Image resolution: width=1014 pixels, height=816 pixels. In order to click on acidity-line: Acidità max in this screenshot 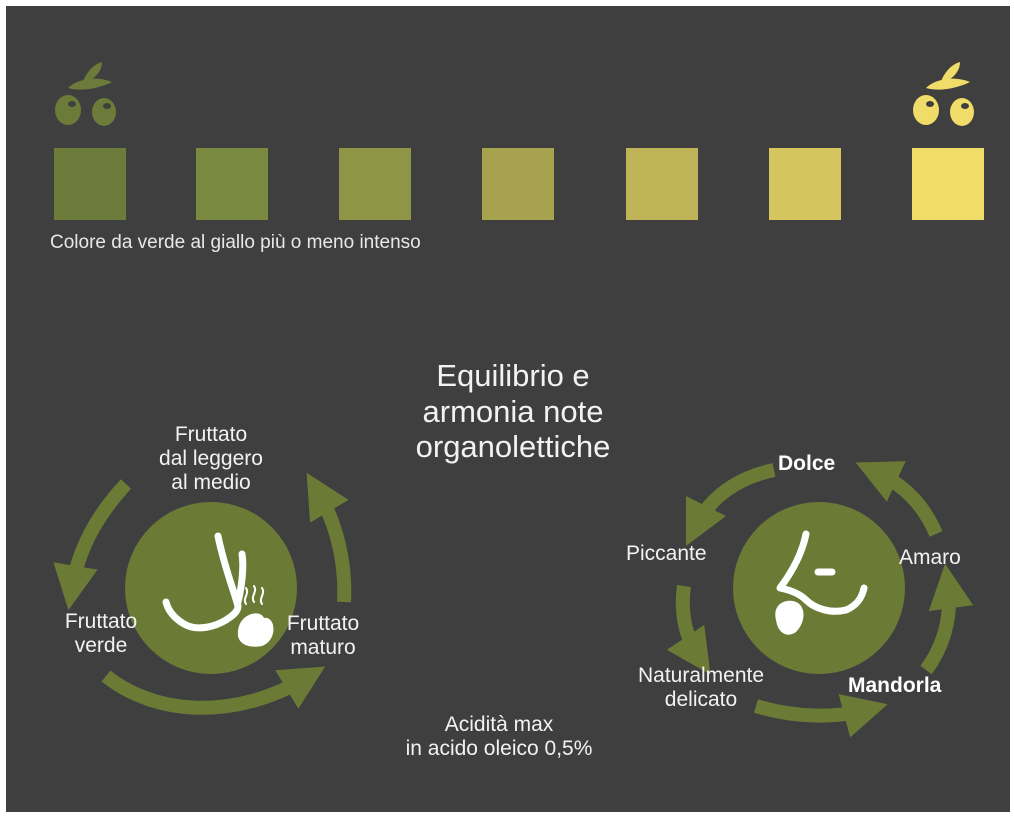, I will do `click(499, 724)`.